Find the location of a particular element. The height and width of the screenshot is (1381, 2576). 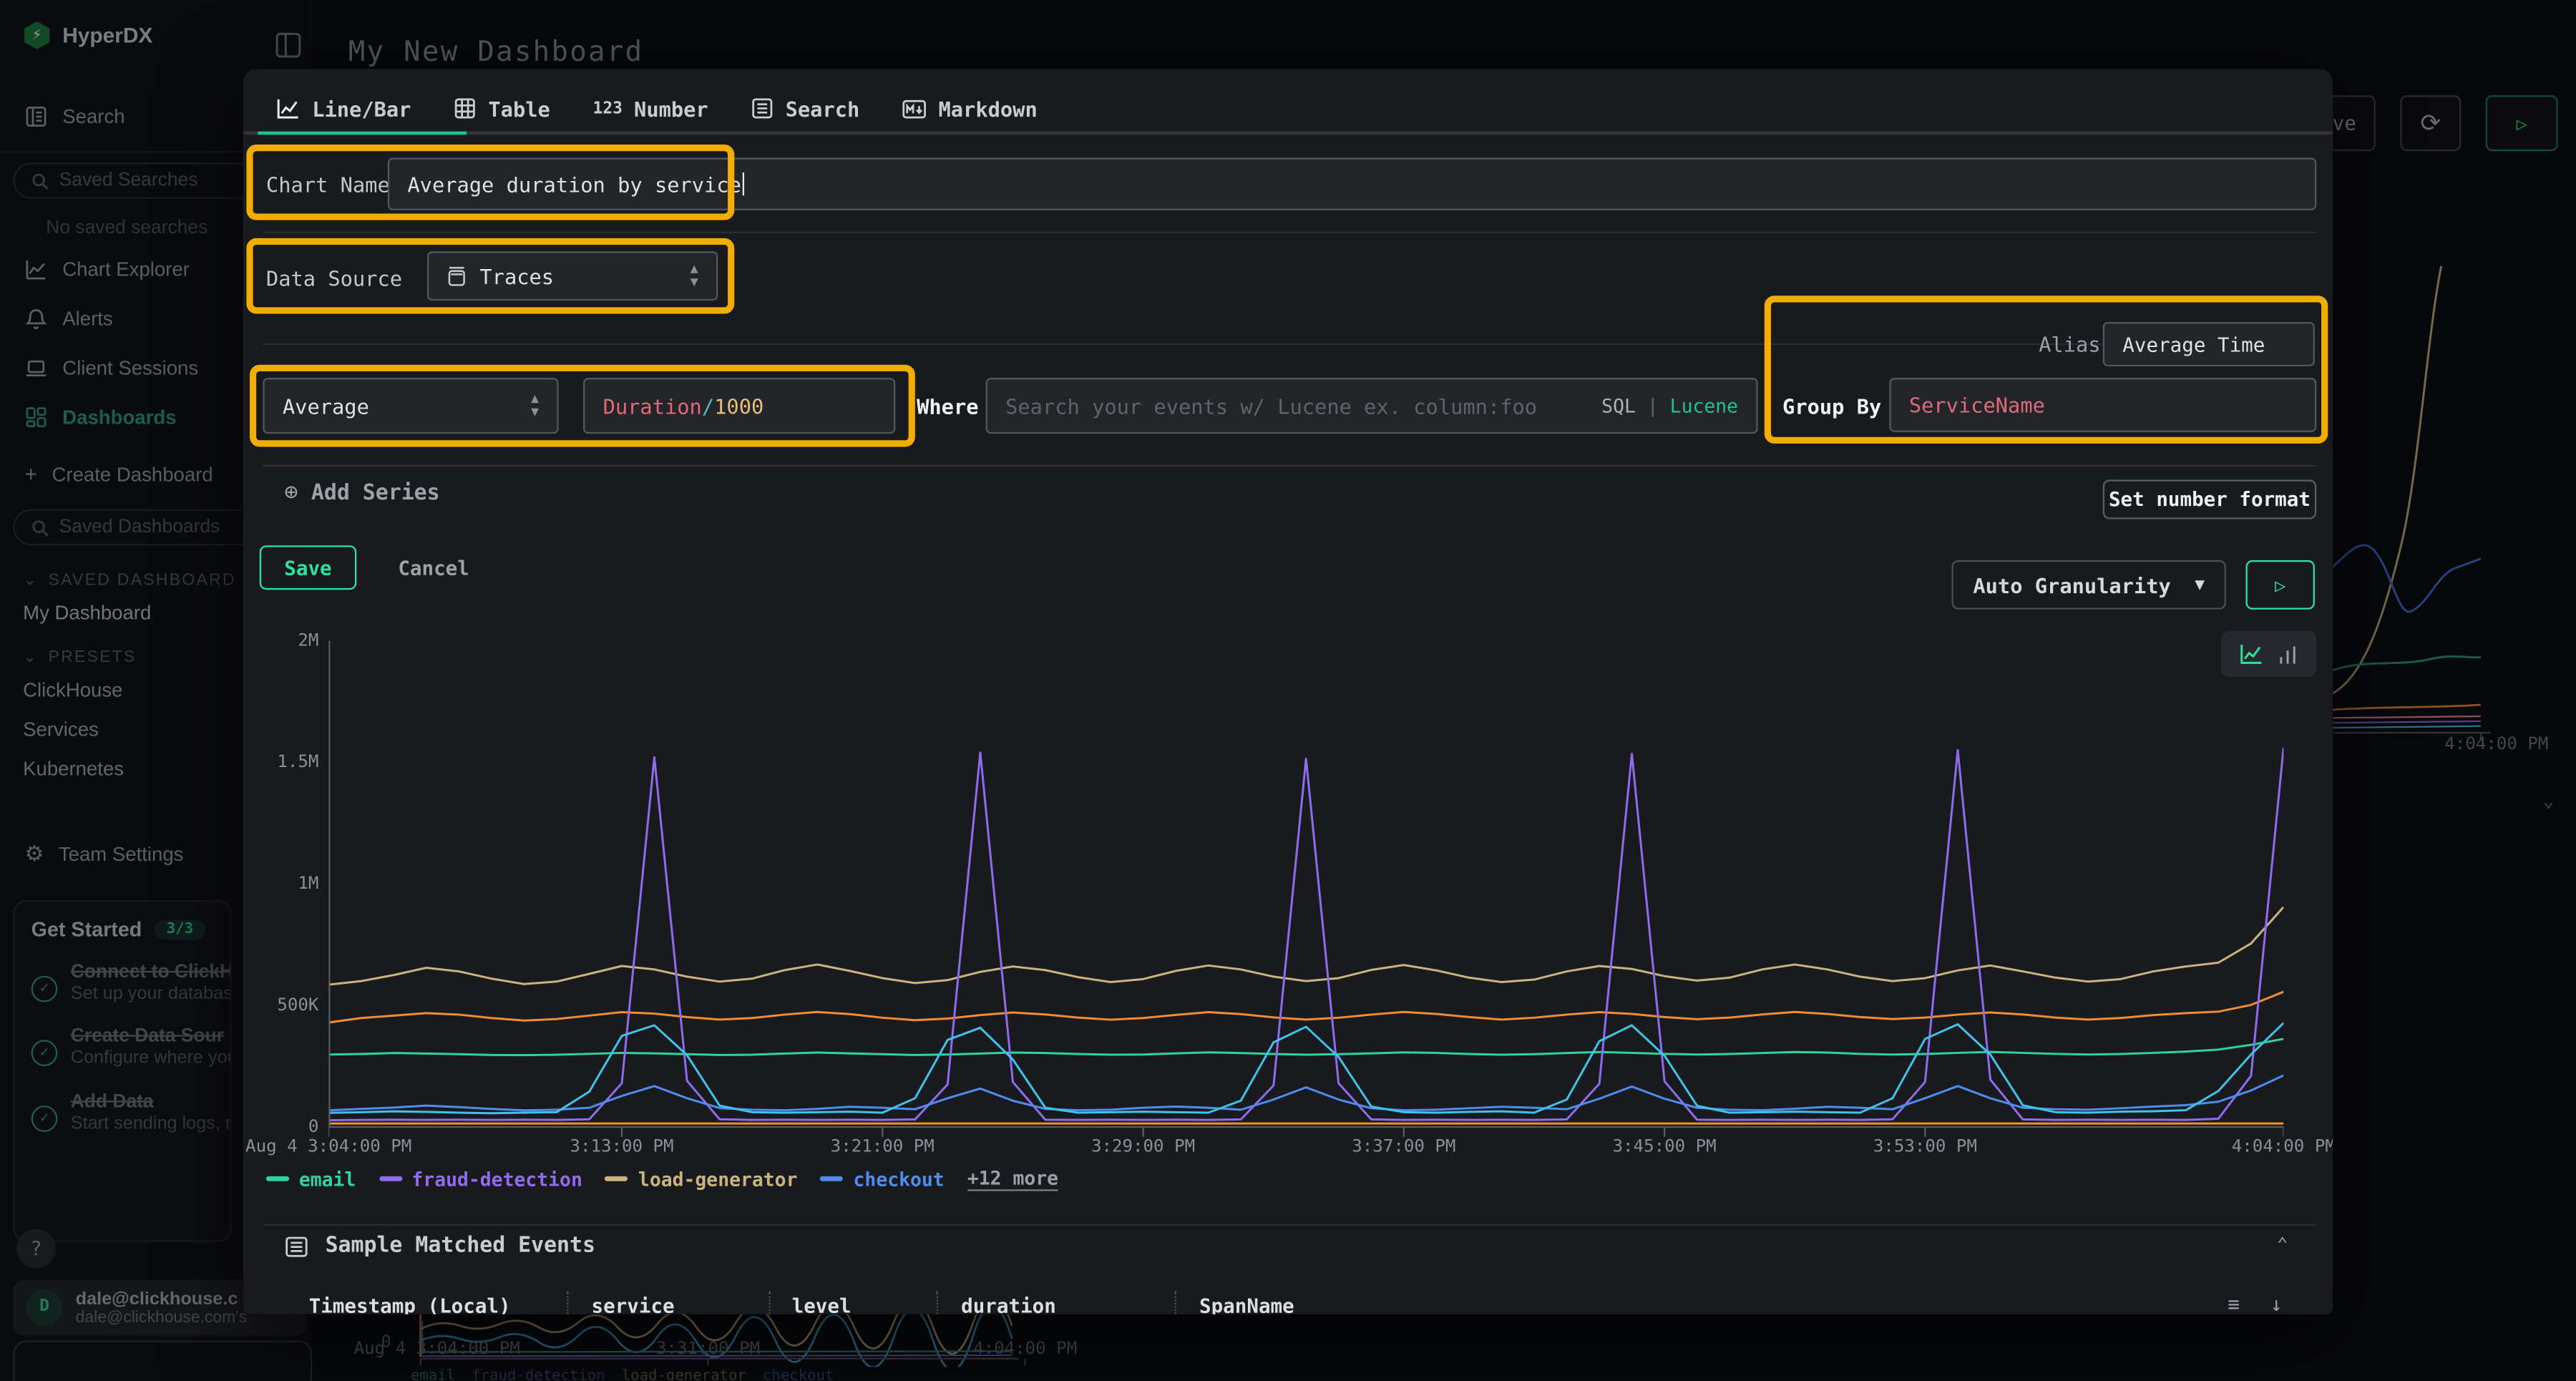

save-button: Save is located at coordinates (308, 567).